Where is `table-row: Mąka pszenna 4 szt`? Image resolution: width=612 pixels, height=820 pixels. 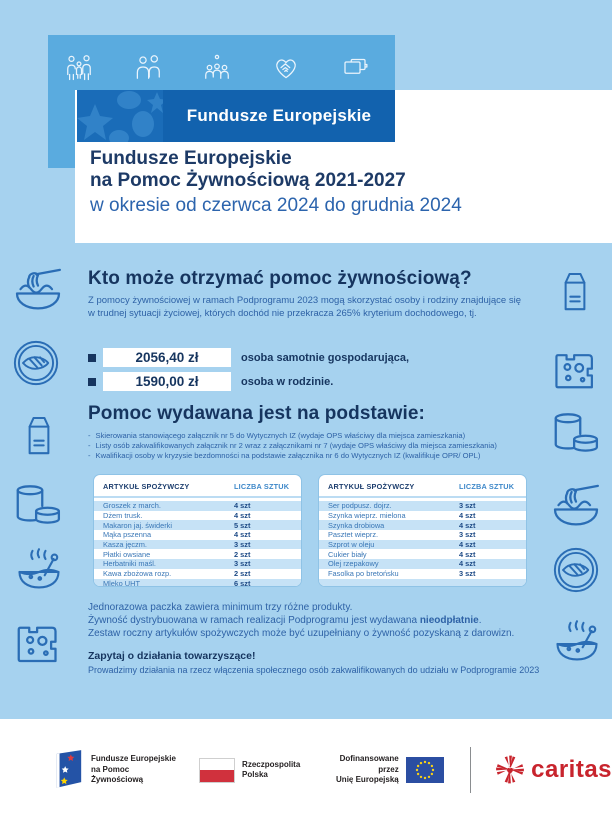
table-row: Mąka pszenna 4 szt is located at coordinates (197, 535).